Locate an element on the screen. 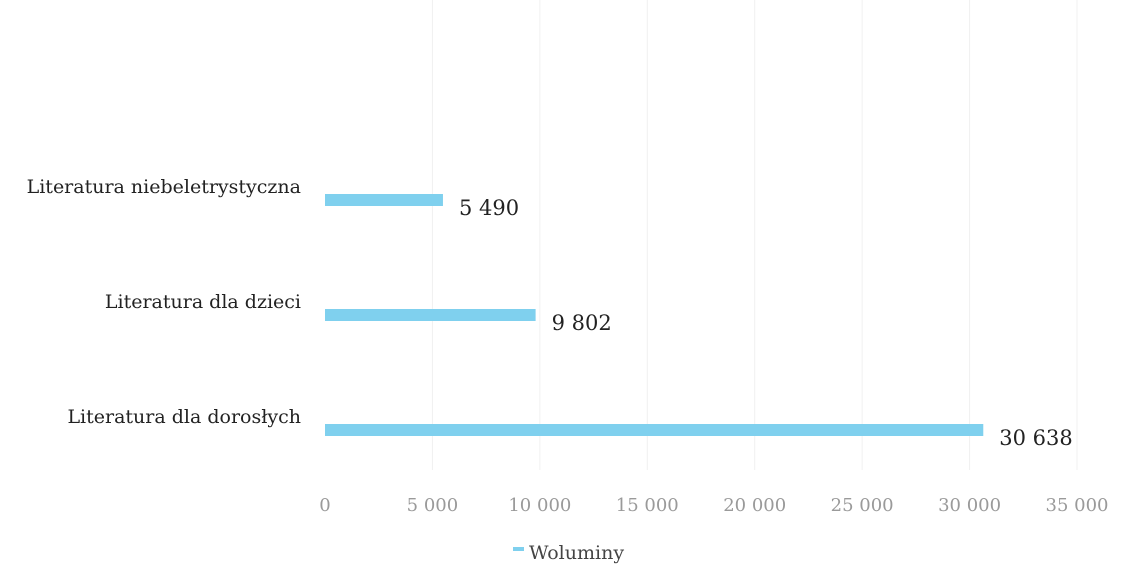  data-label: 9 802 is located at coordinates (582, 323).